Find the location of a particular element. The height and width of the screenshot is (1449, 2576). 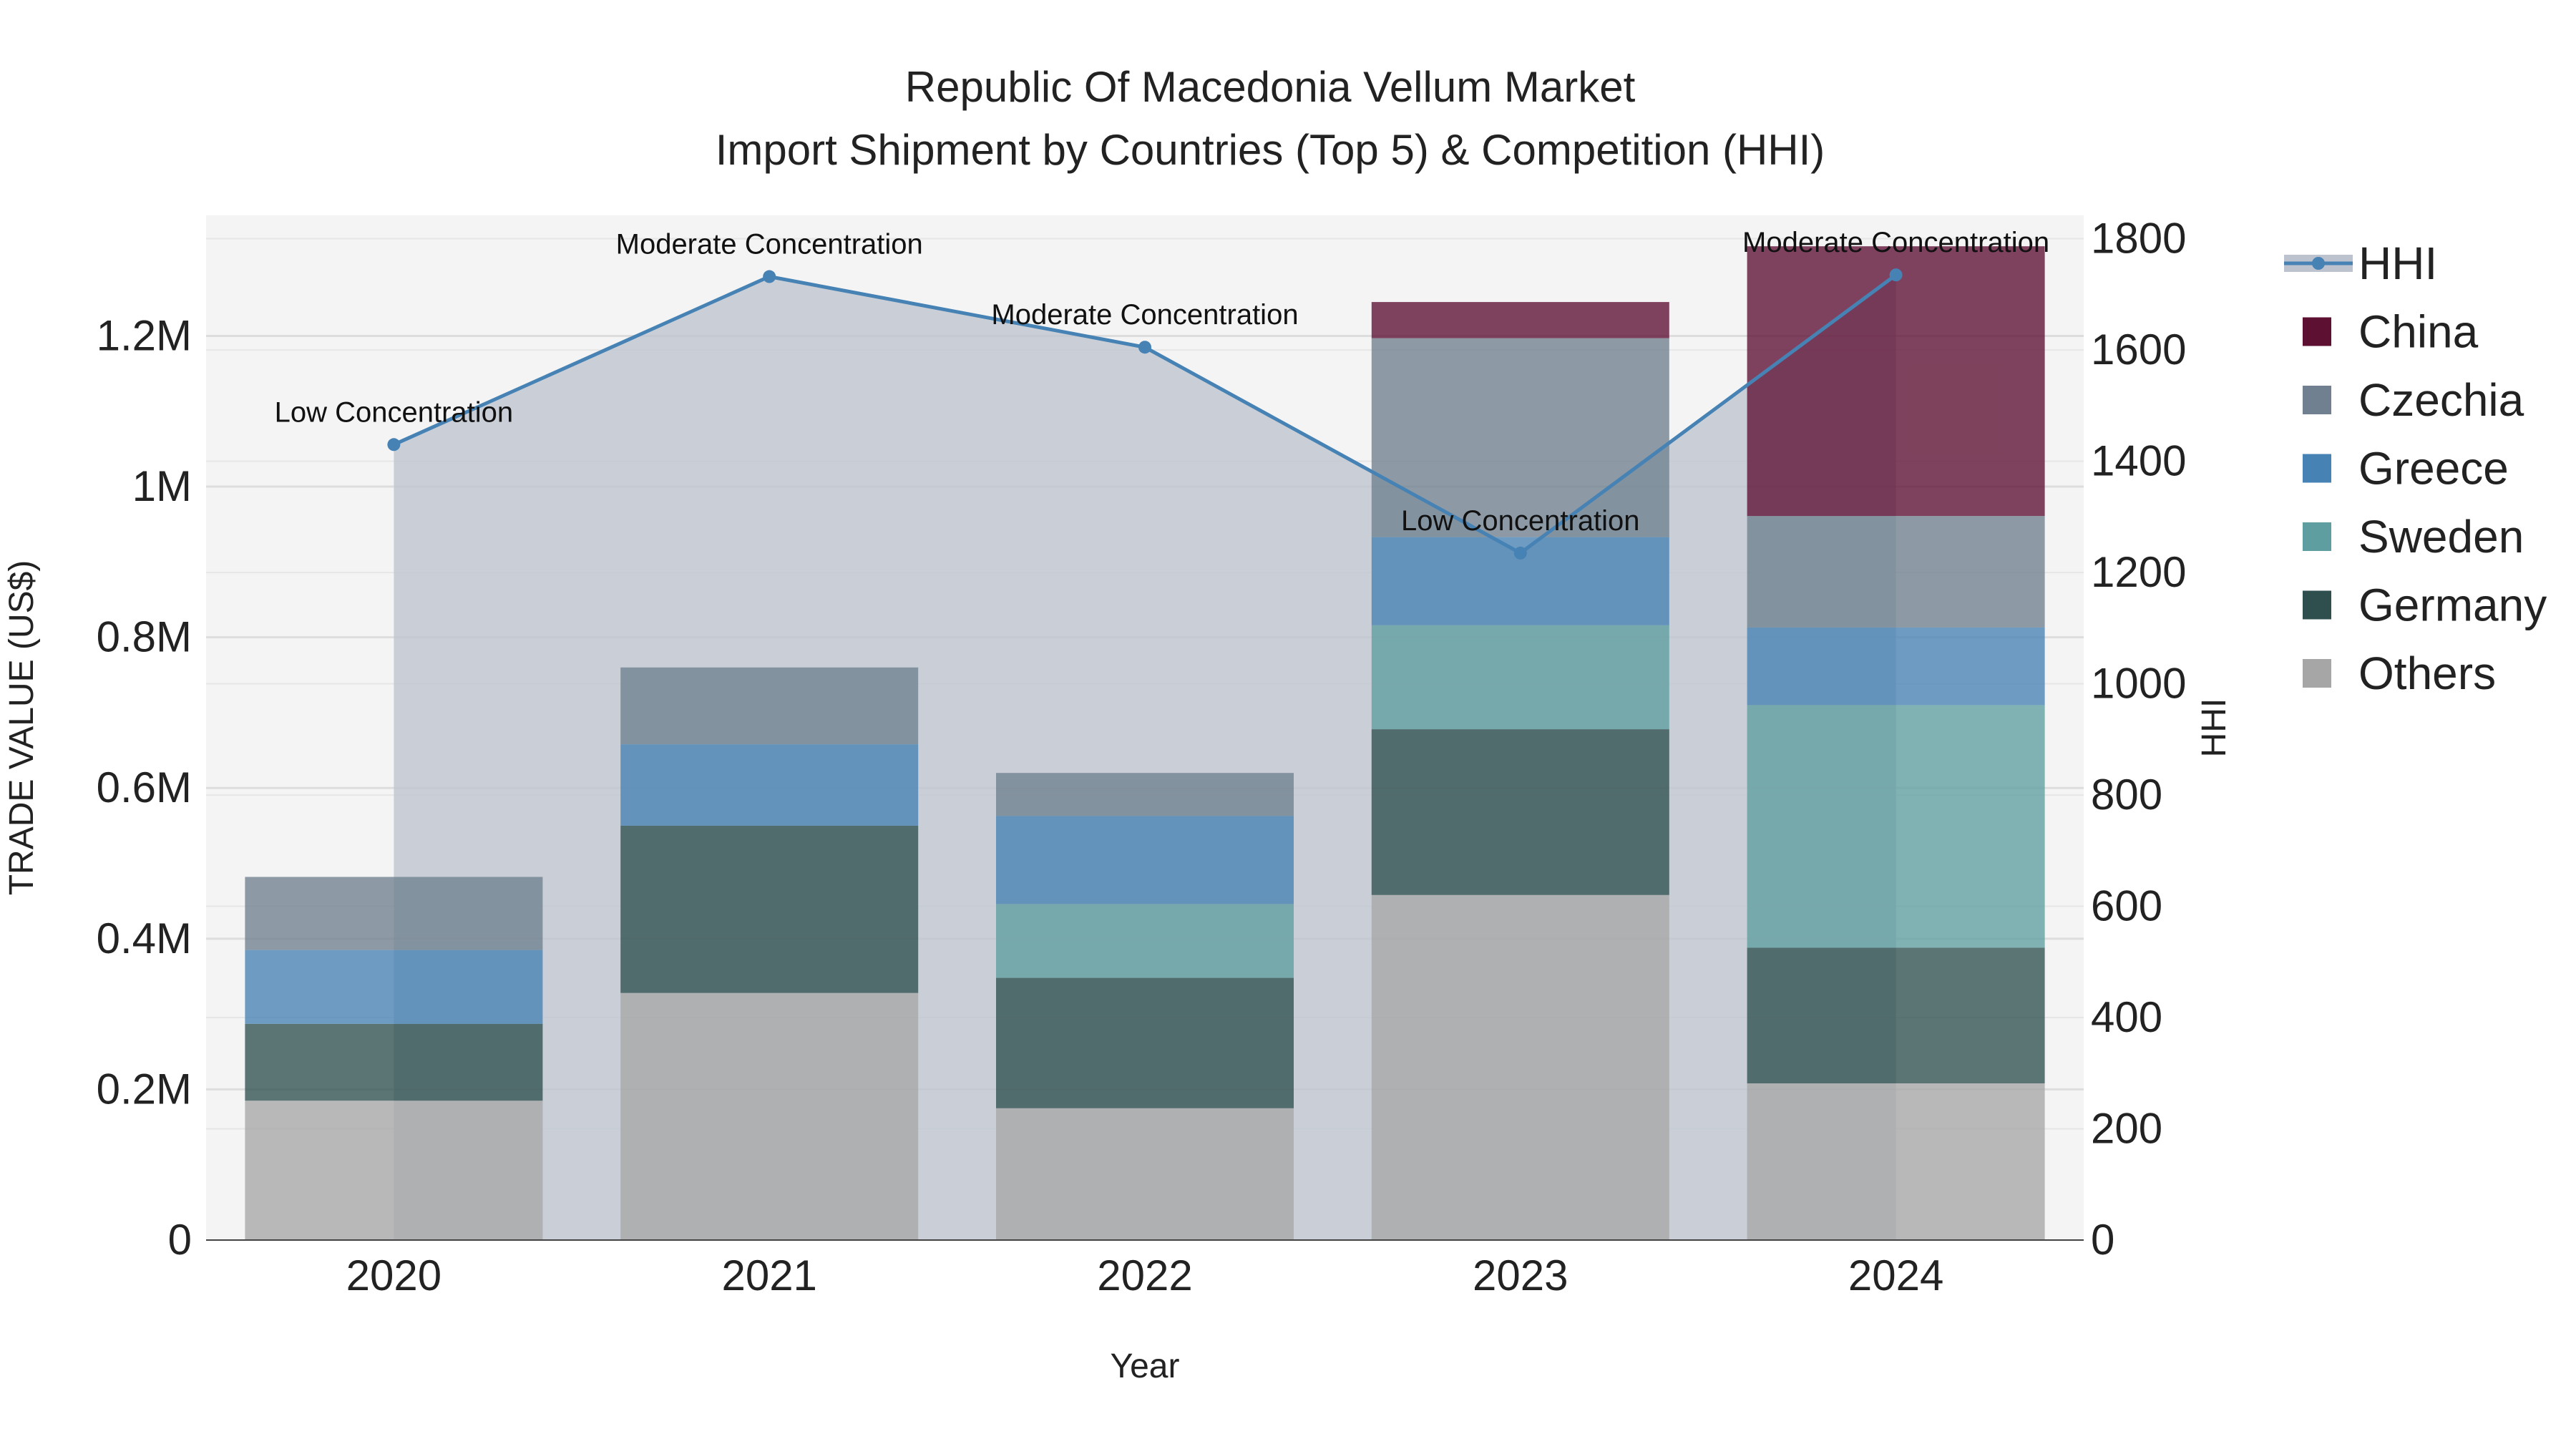

y2-tick-label: 800 is located at coordinates (2126, 795).